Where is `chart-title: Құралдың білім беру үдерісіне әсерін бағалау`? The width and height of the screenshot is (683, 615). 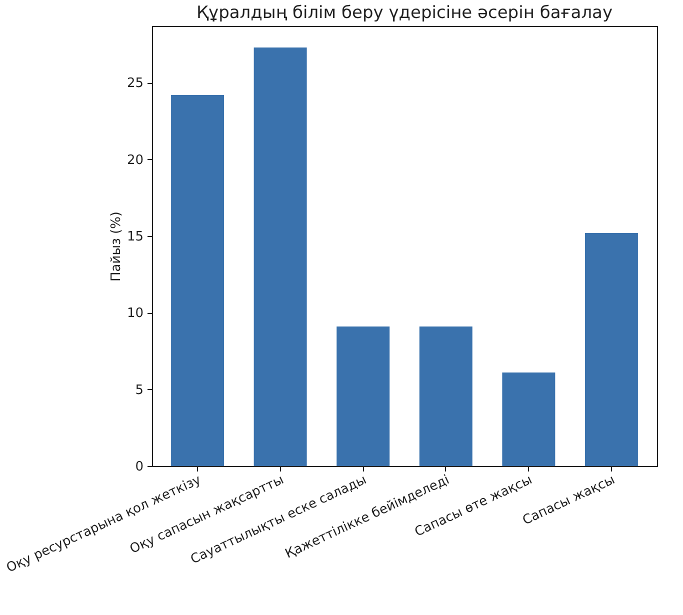 chart-title: Құралдың білім беру үдерісіне әсерін бағалау is located at coordinates (404, 13).